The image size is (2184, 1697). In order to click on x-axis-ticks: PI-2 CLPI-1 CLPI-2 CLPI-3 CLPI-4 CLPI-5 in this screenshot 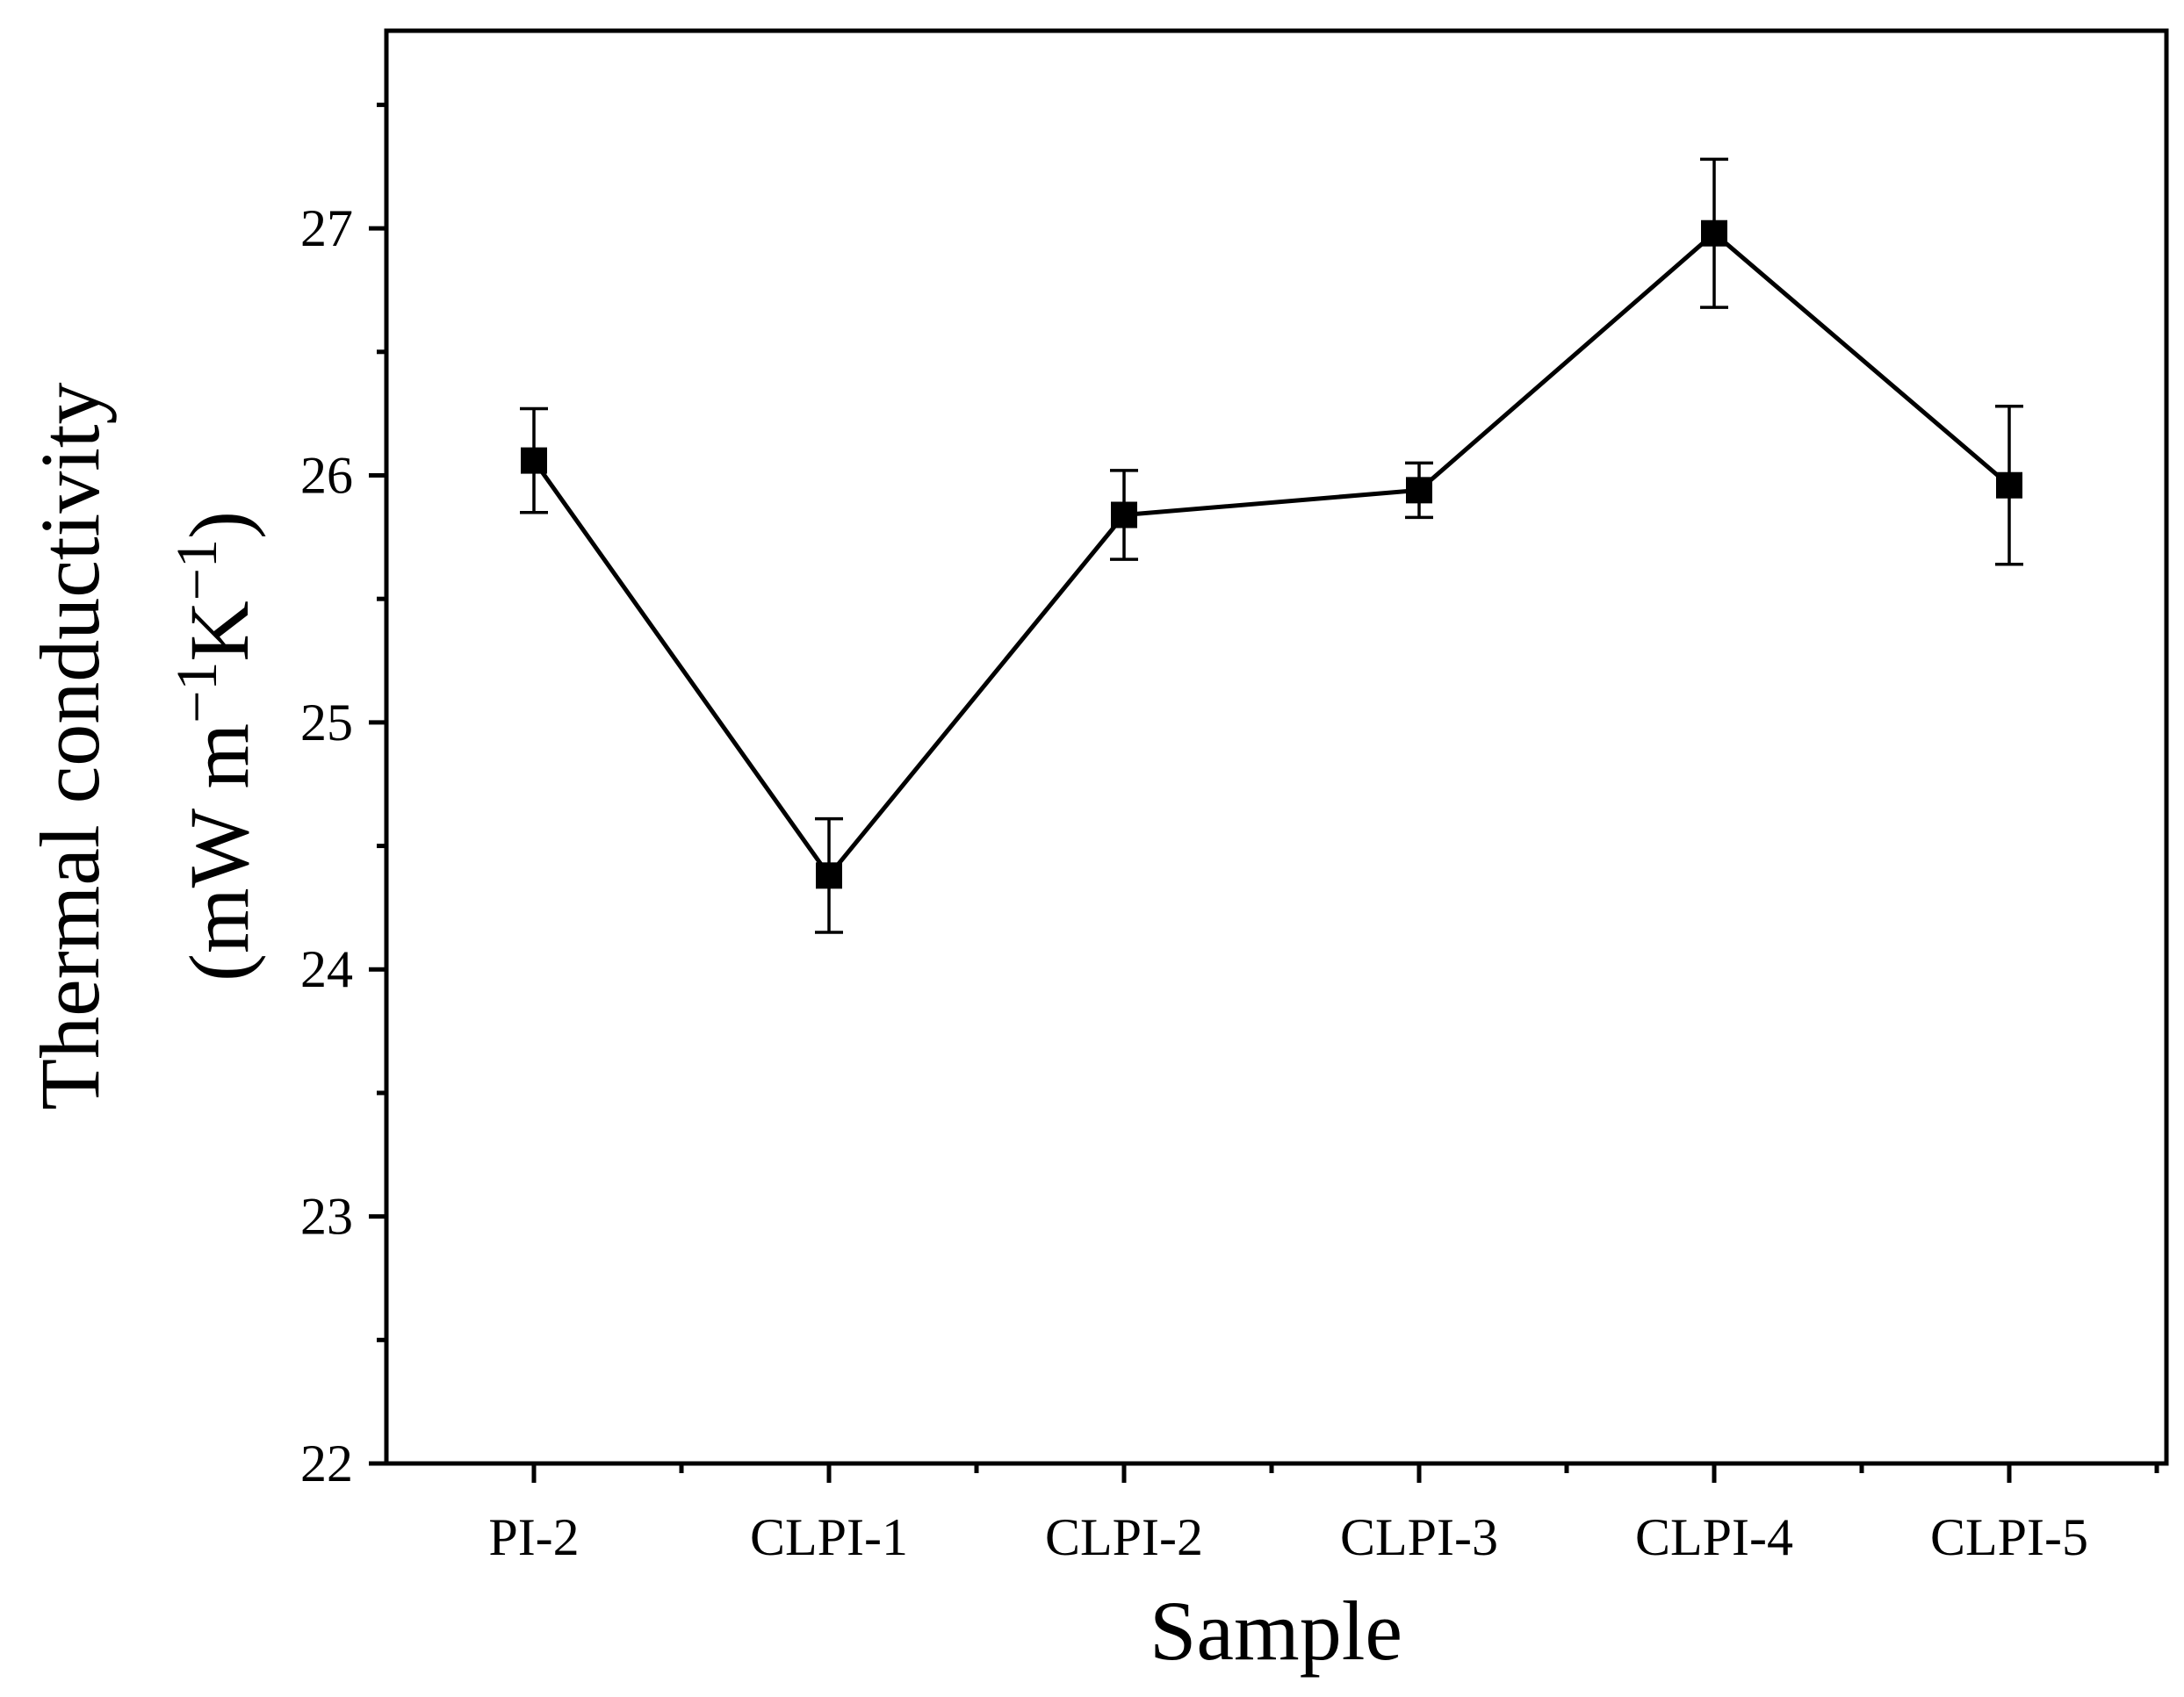, I will do `click(1323, 1514)`.